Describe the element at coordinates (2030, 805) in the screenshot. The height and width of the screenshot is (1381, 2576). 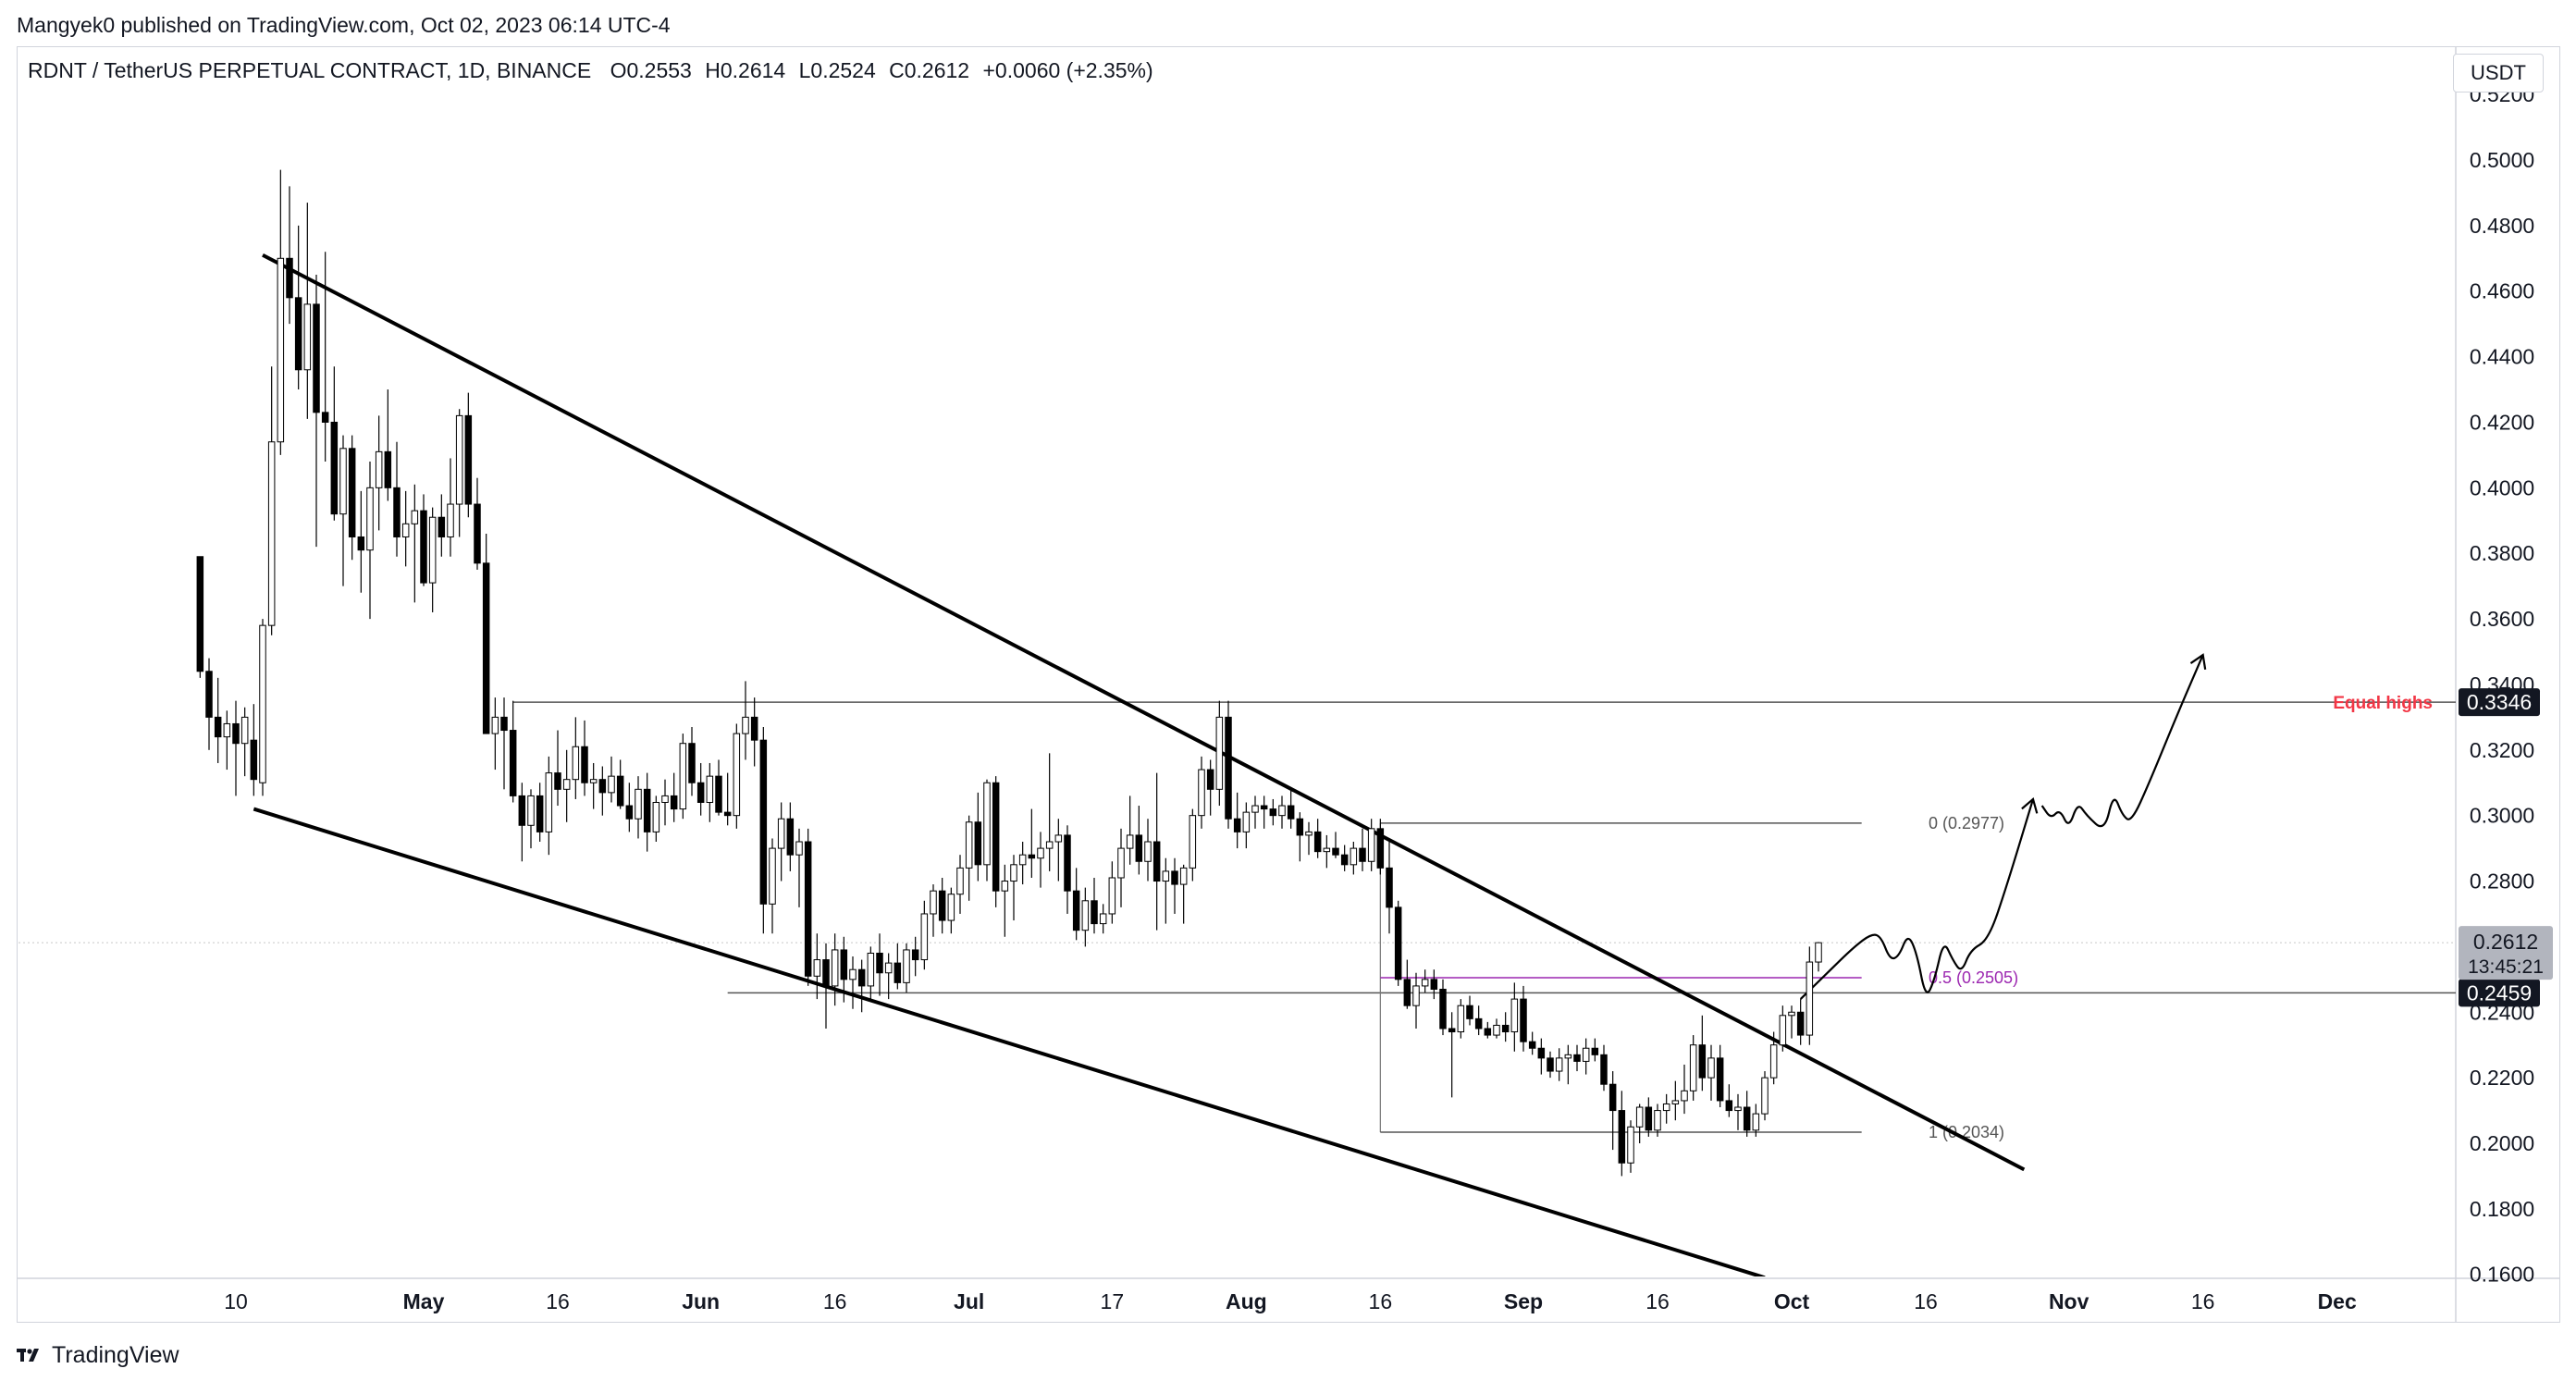
I see `projection-path-arrowhead` at that location.